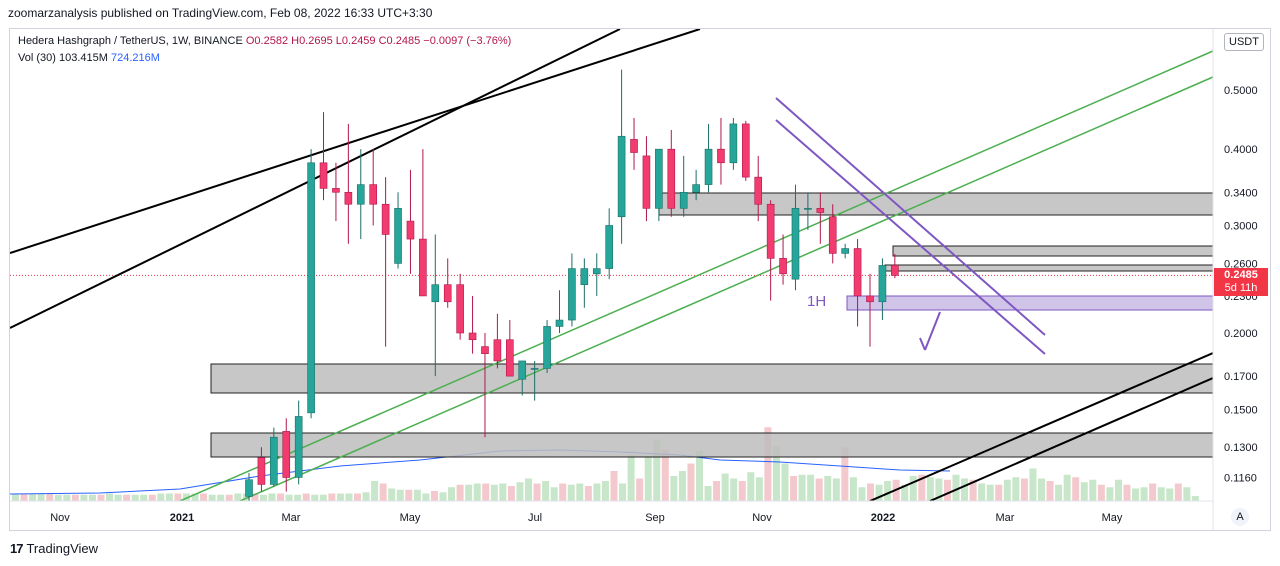  Describe the element at coordinates (1241, 410) in the screenshot. I see `y-tick-label: 0.1500` at that location.